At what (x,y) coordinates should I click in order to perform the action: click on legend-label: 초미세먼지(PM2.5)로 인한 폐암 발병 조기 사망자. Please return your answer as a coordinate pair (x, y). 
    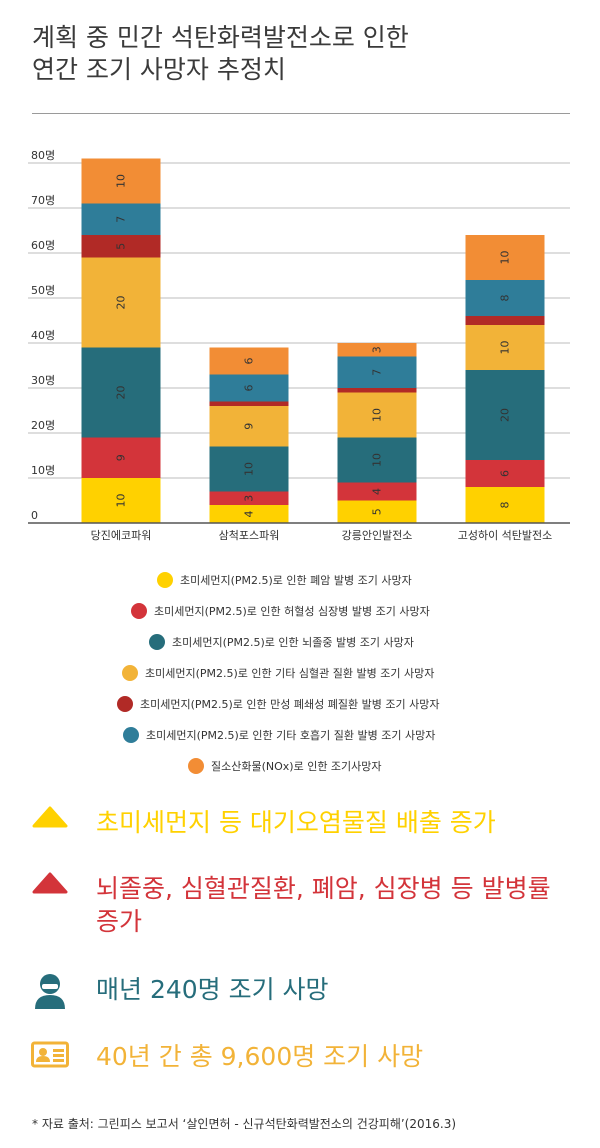
    Looking at the image, I should click on (296, 580).